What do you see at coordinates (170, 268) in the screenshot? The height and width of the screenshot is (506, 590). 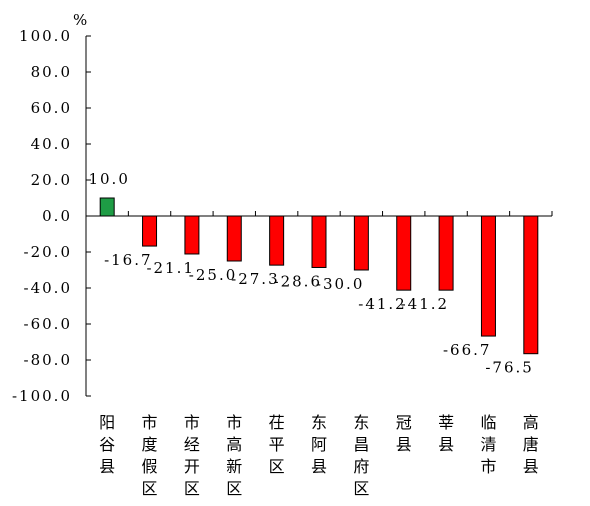 I see `data-label: -21.1` at bounding box center [170, 268].